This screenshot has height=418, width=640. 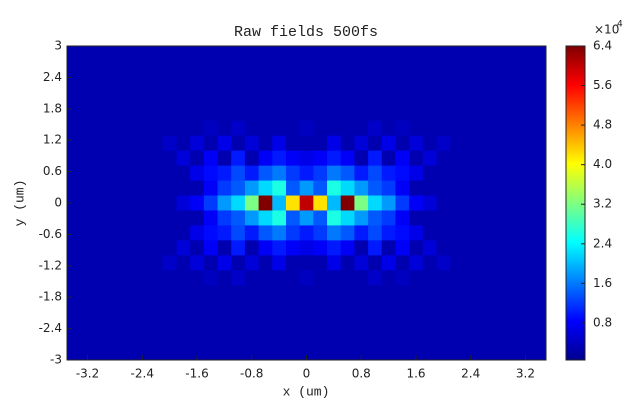 What do you see at coordinates (142, 374) in the screenshot?
I see `x-tick-label: -2.4` at bounding box center [142, 374].